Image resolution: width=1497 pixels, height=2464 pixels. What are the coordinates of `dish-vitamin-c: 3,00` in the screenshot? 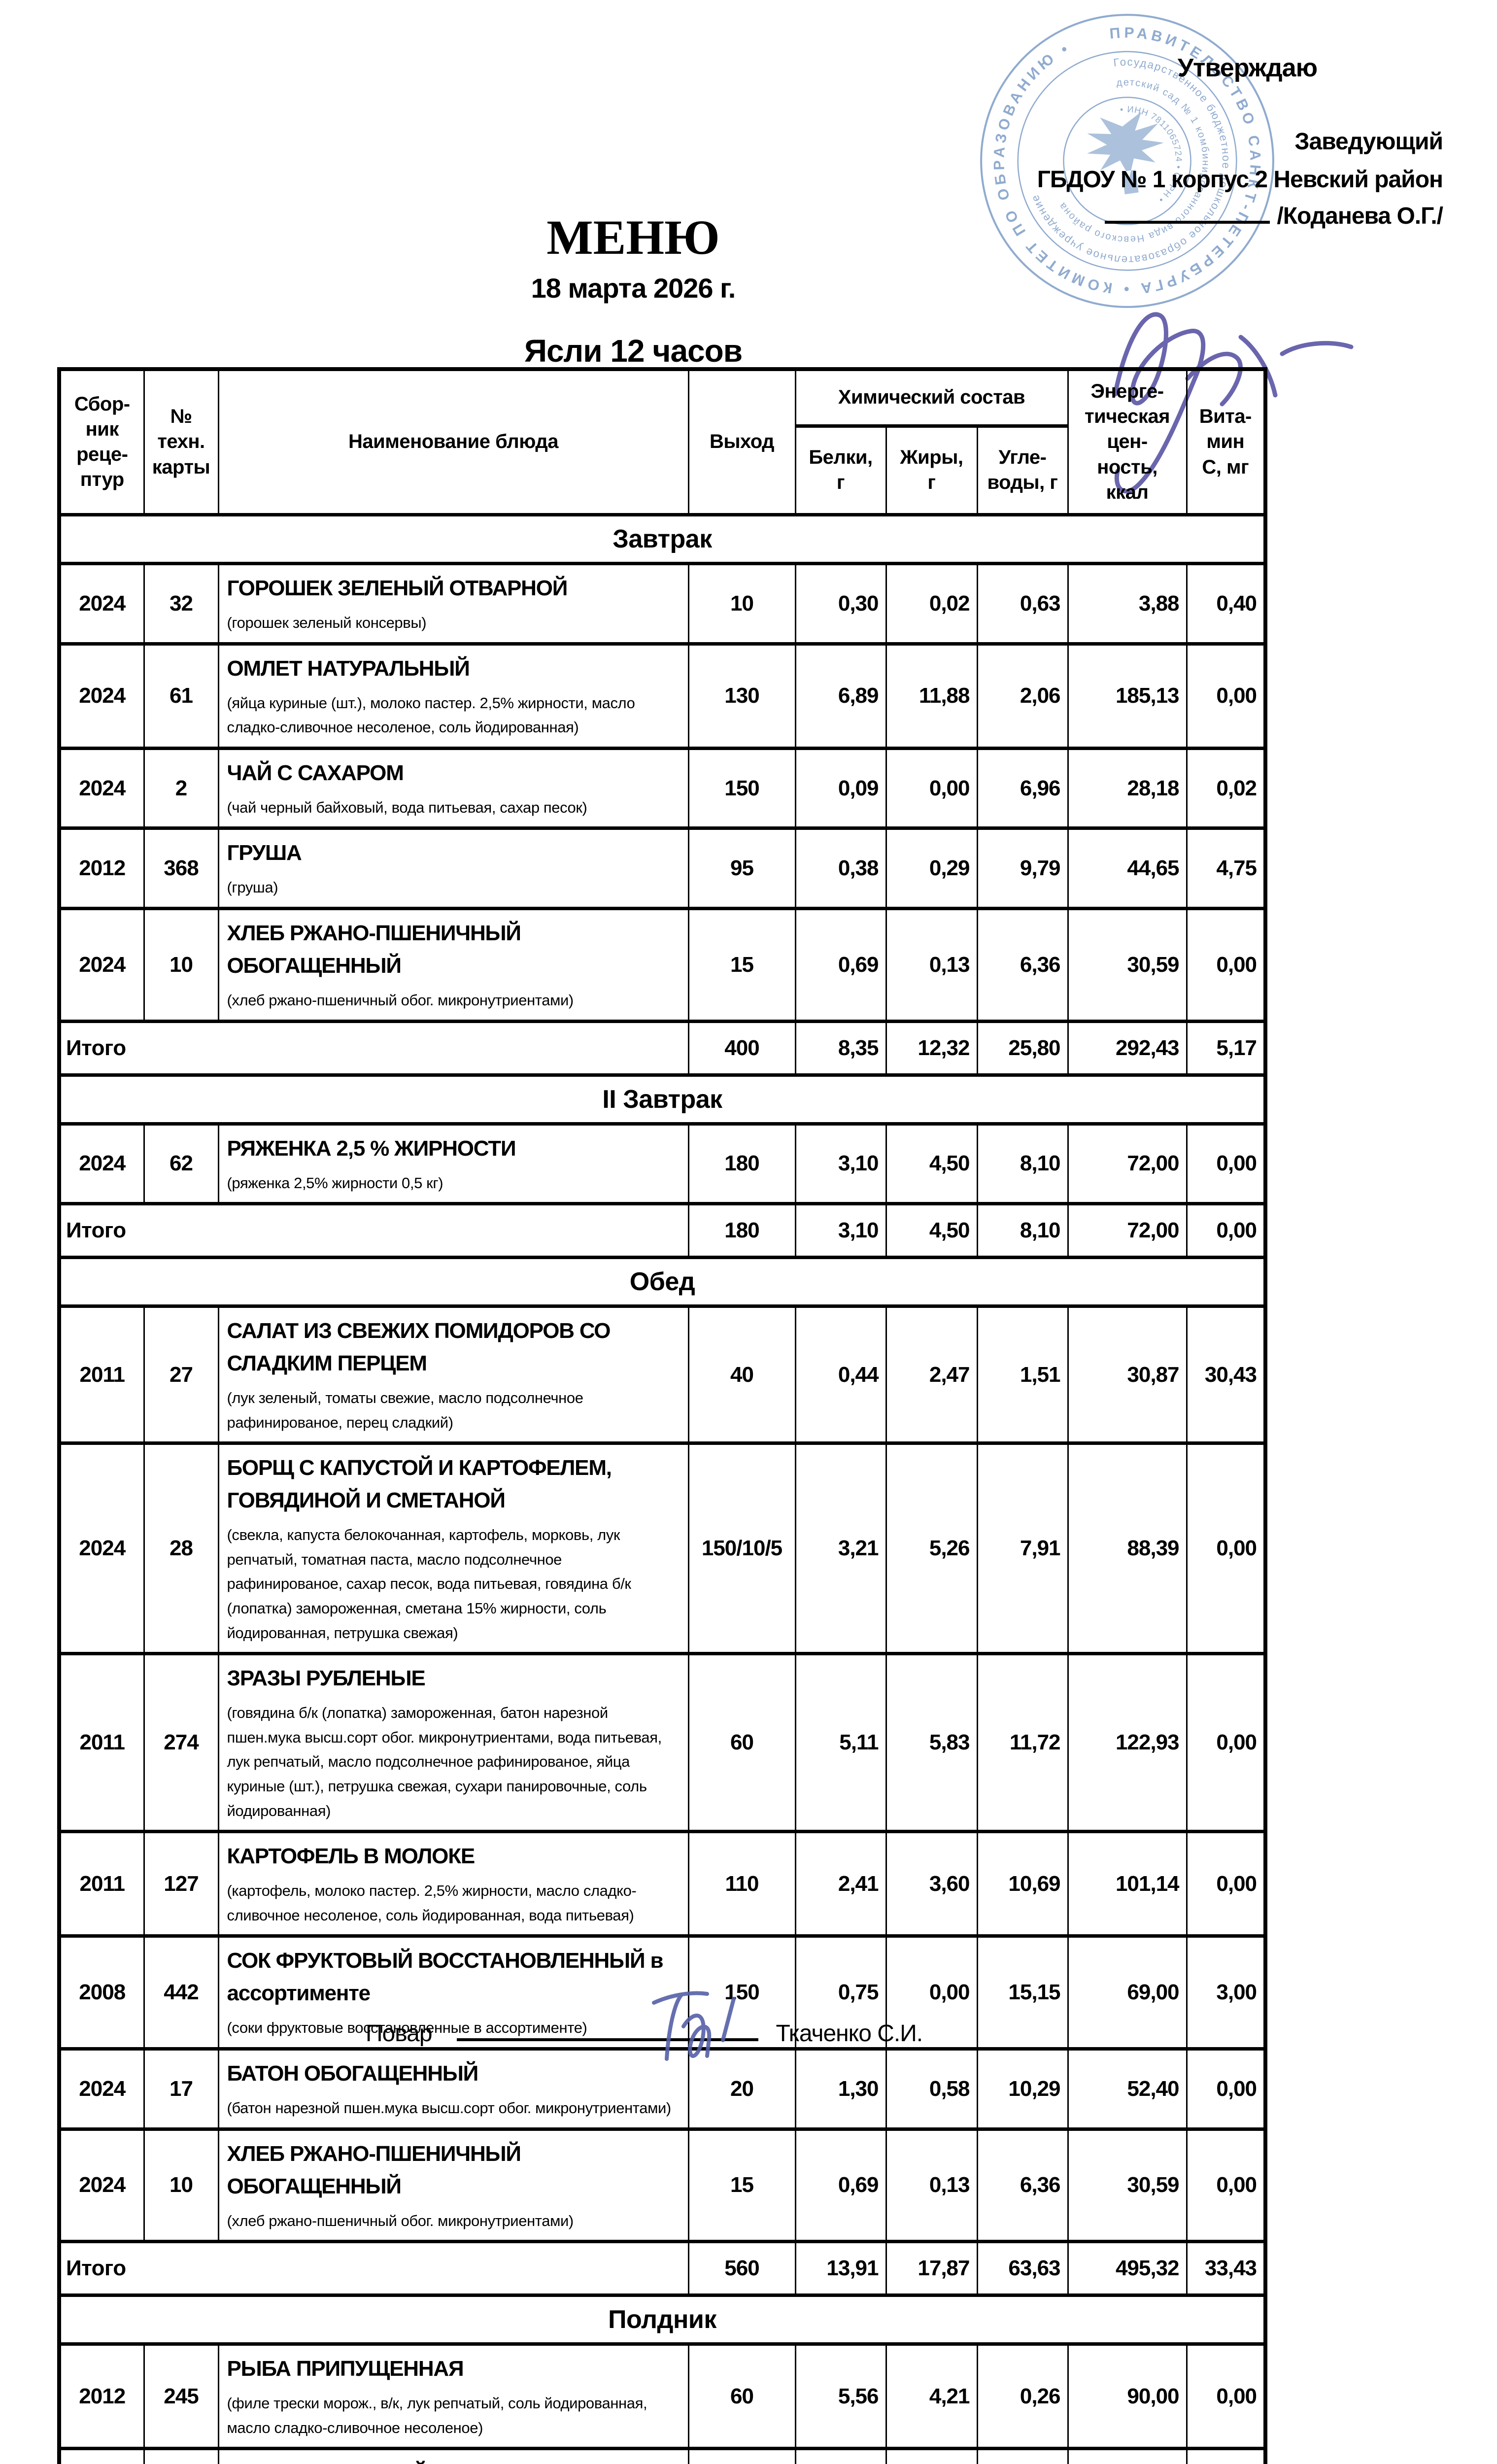 It's located at (1226, 1992).